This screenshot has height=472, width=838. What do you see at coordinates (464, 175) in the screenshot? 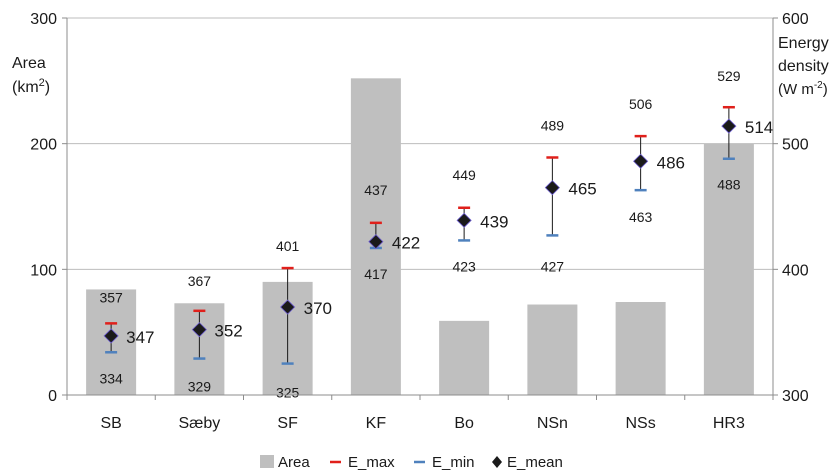
I see `e-max-label: 449` at bounding box center [464, 175].